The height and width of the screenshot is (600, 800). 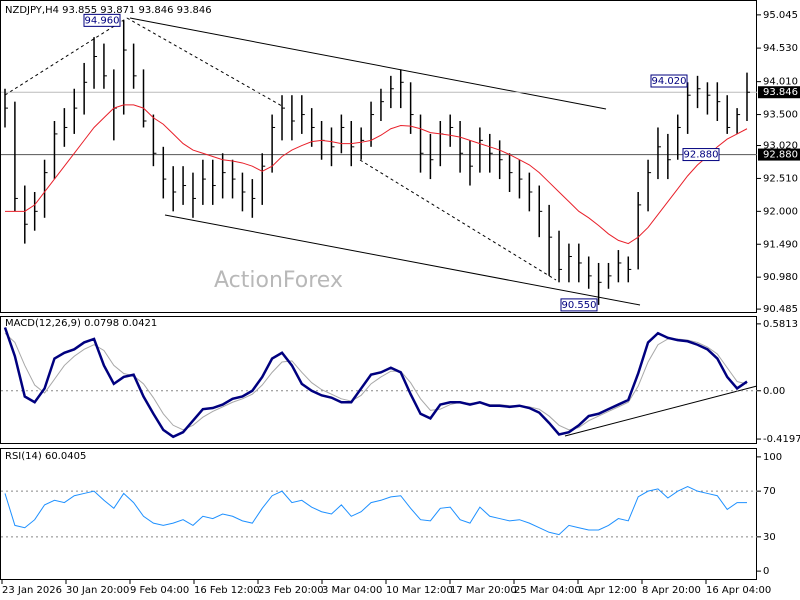 What do you see at coordinates (81, 323) in the screenshot?
I see `macd-title: MACD(12,26,9) 0.0798 0.0421` at bounding box center [81, 323].